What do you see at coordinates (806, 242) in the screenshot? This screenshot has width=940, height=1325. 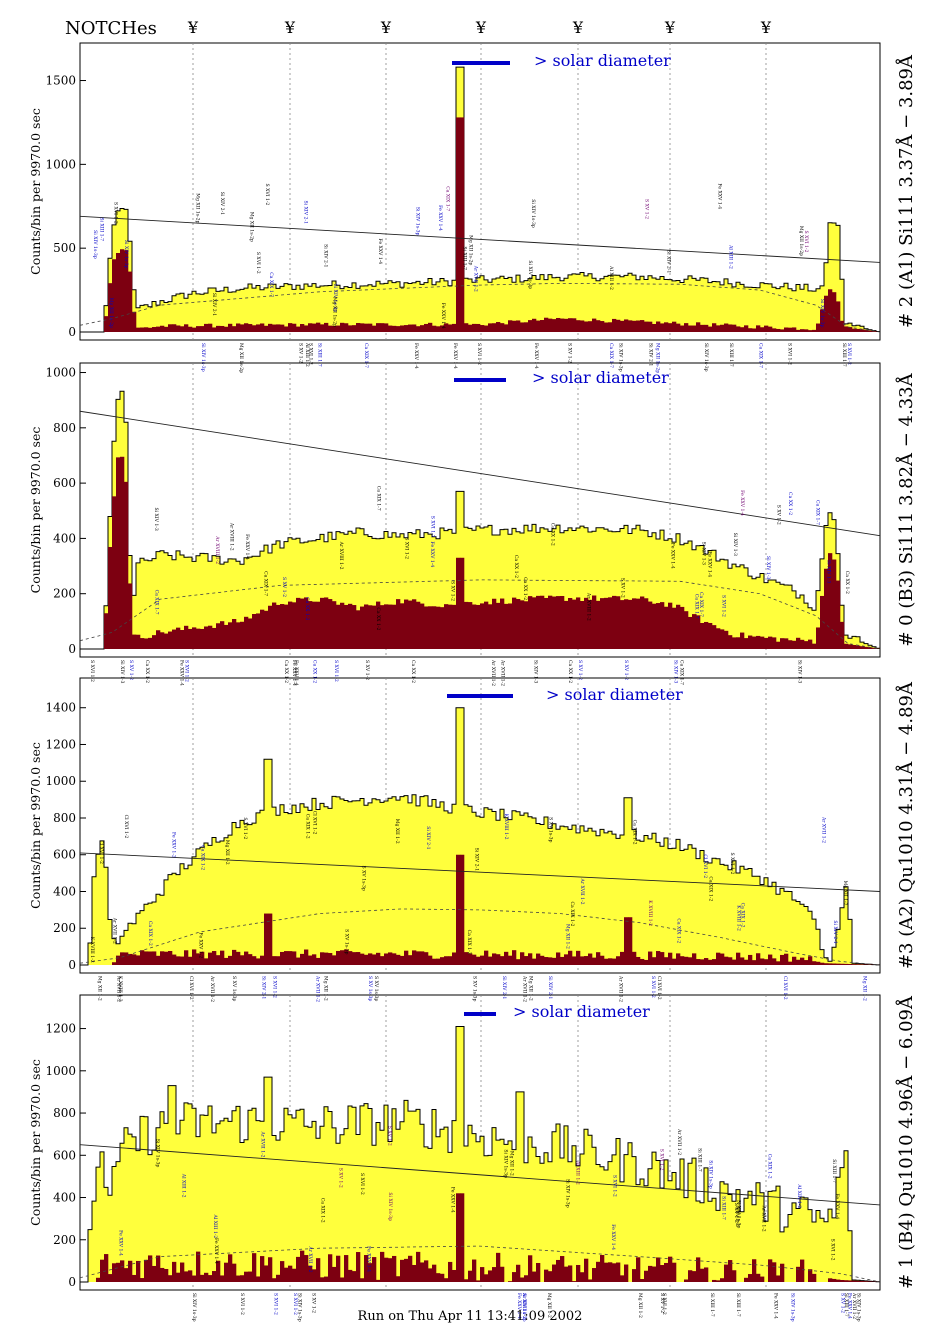 I see `line-id-annotation: S XVI 1-2` at bounding box center [806, 242].